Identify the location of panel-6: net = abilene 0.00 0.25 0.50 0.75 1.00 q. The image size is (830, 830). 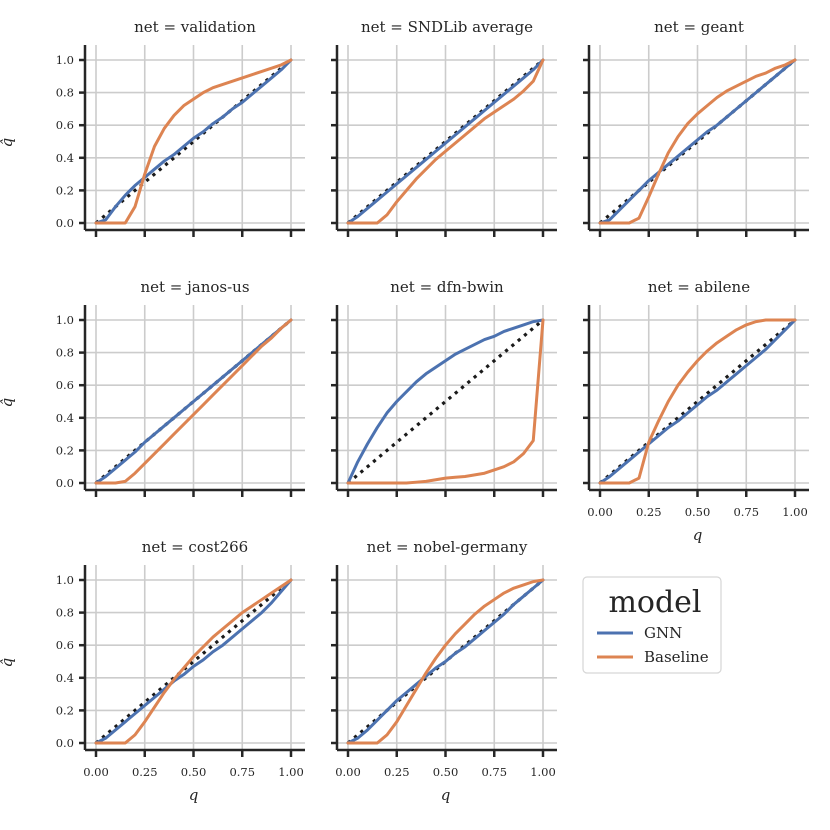
(696, 411).